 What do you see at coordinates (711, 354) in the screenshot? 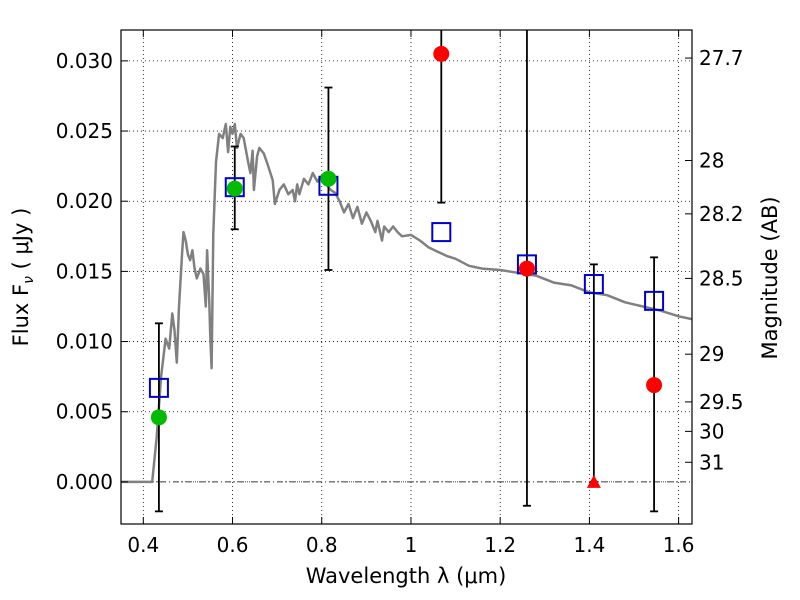
I see `y2-tick-label: 29` at bounding box center [711, 354].